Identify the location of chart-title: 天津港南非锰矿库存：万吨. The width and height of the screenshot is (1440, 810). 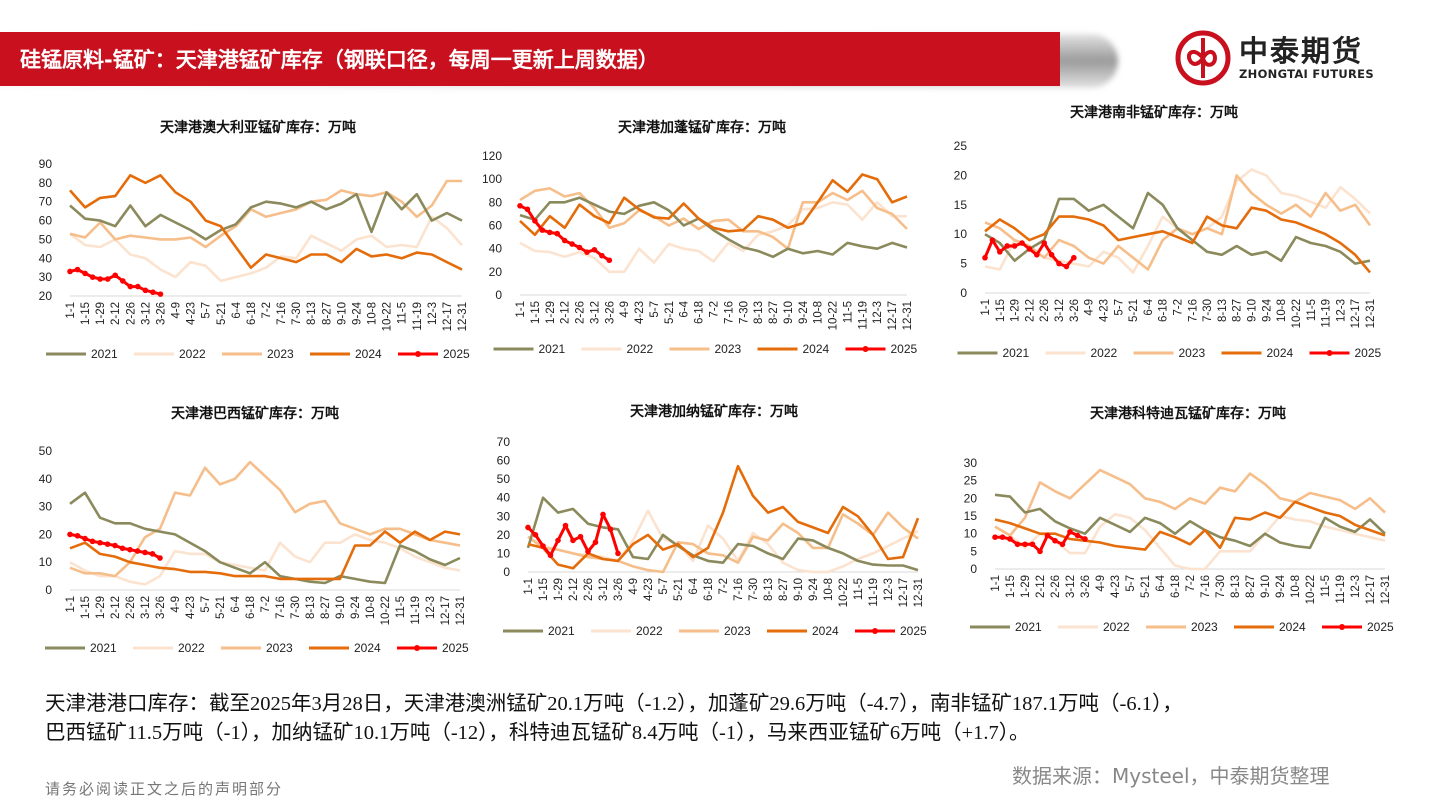
(1154, 113).